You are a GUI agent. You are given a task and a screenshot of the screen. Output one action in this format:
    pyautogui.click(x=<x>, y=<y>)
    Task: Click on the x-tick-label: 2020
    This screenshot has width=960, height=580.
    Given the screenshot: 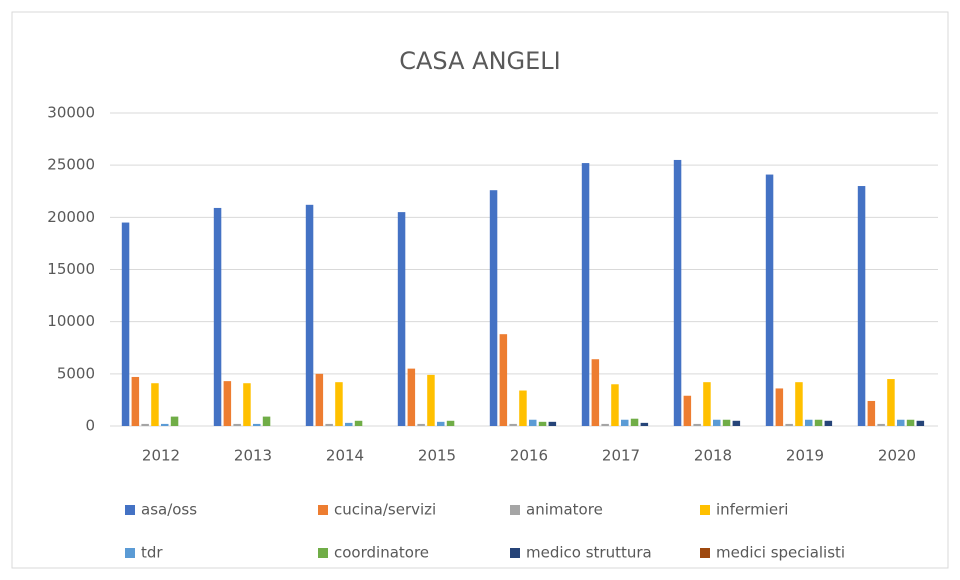 What is the action you would take?
    pyautogui.click(x=897, y=456)
    